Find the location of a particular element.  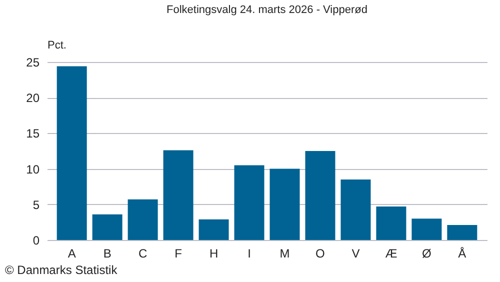

x-tick-label: A is located at coordinates (72, 253).